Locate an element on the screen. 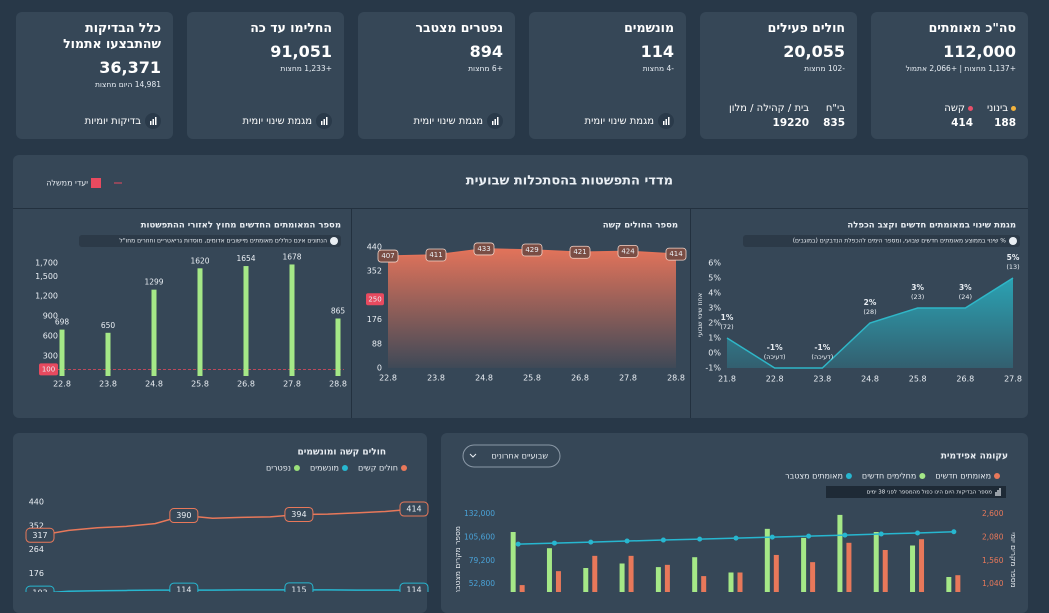  card-title: נפטרים מצטבר is located at coordinates (459, 27).